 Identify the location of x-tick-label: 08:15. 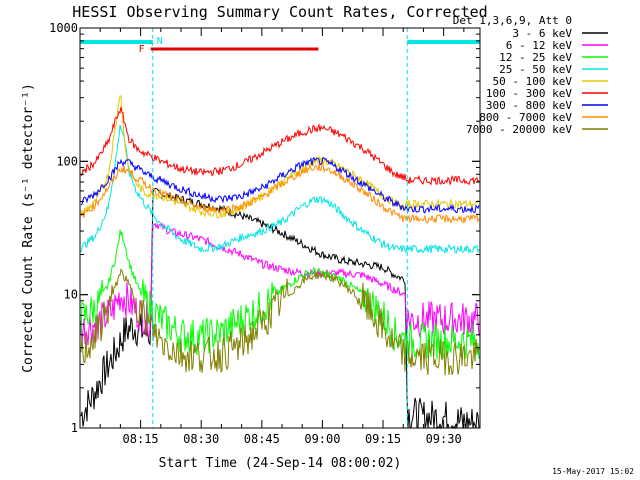
(141, 439).